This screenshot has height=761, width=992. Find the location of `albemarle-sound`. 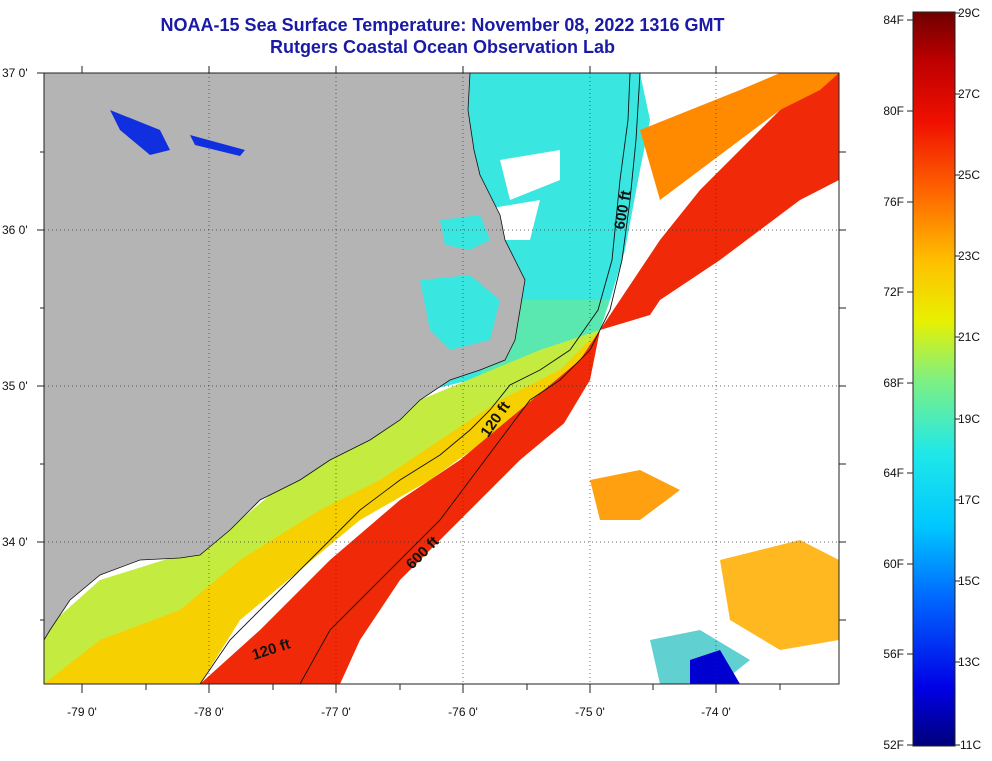

albemarle-sound is located at coordinates (465, 232).